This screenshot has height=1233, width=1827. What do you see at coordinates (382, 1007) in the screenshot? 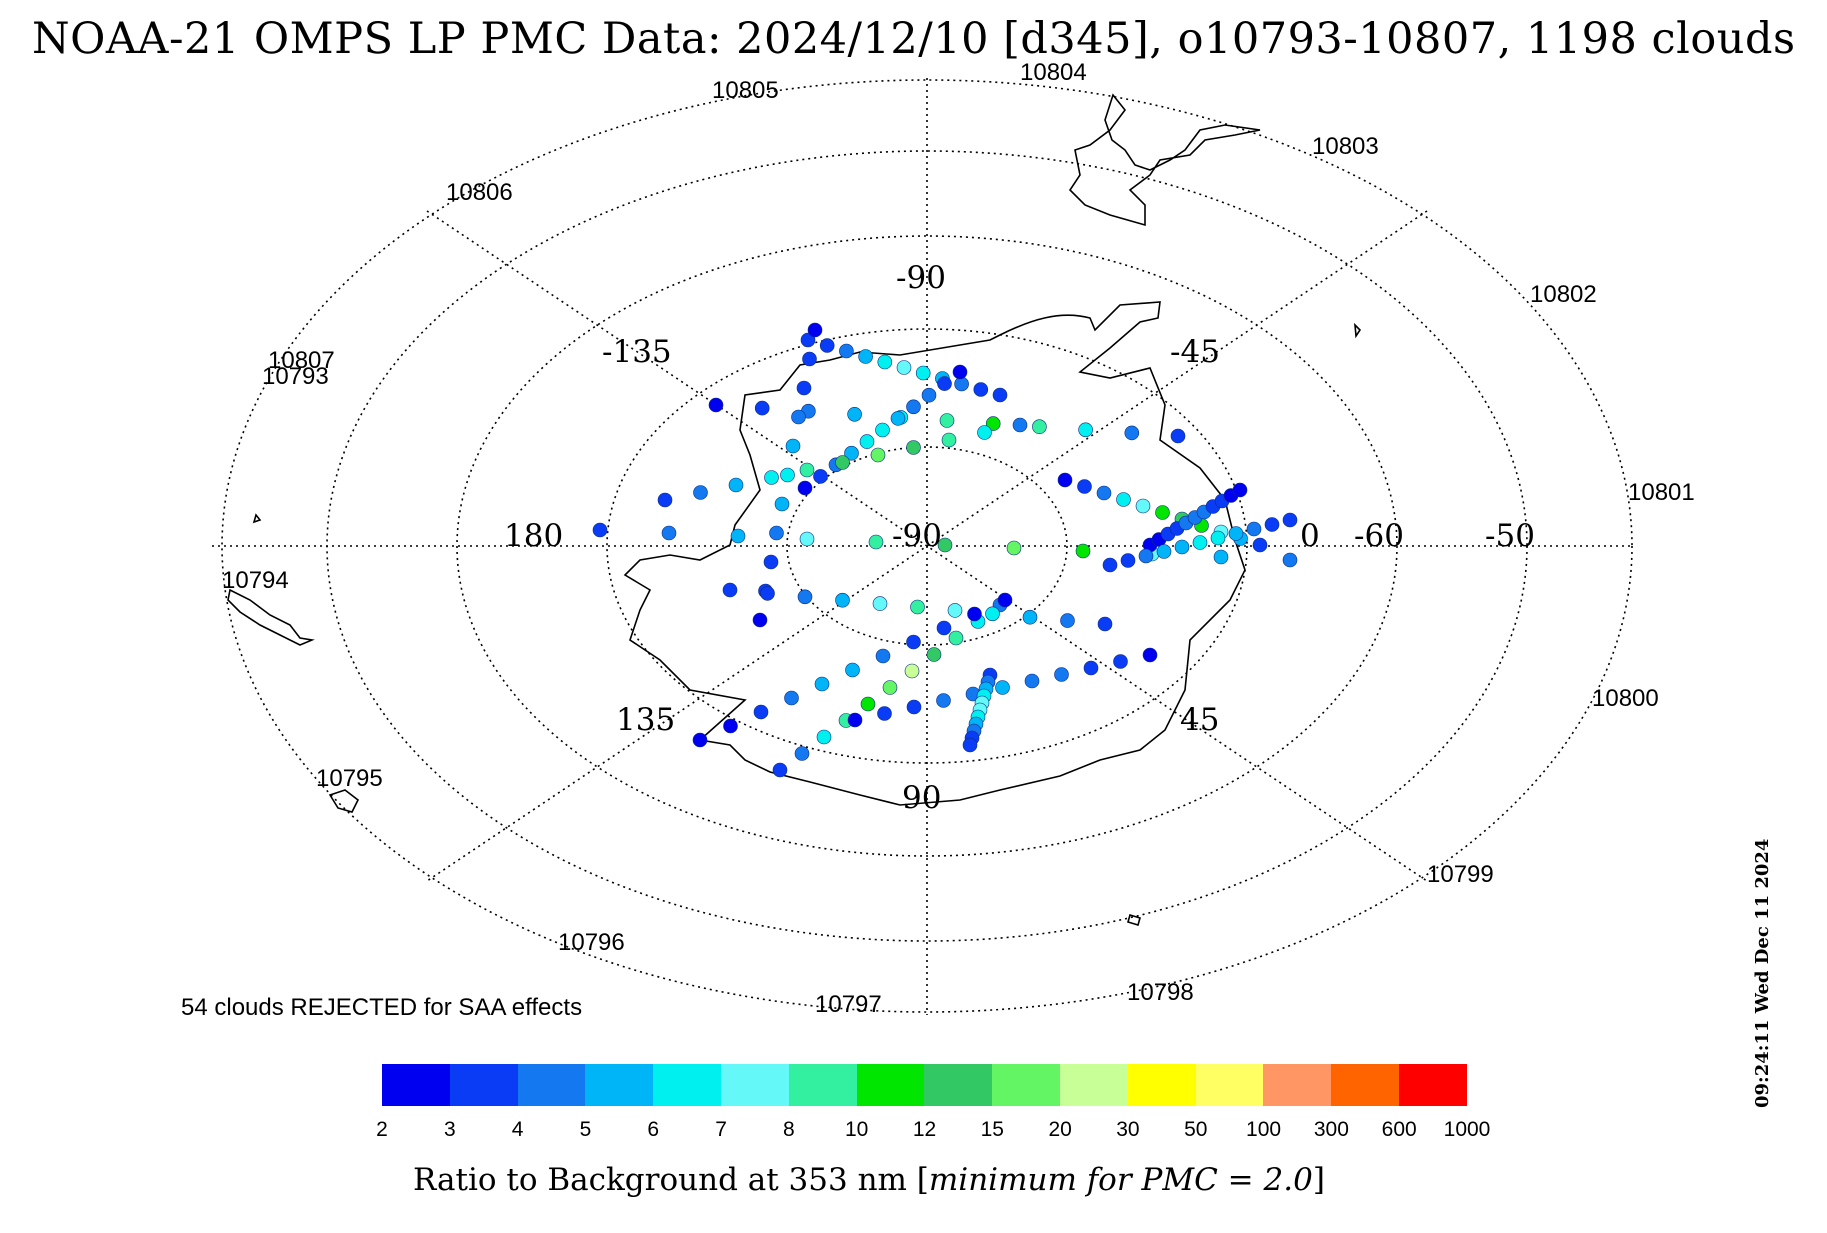
I see `rejected-note: 54 clouds REJECTED for SAA effects` at bounding box center [382, 1007].